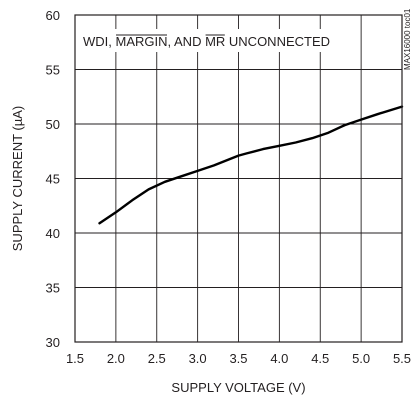 The height and width of the screenshot is (403, 415). I want to click on overlined-signal: MARGIN, so click(142, 41).